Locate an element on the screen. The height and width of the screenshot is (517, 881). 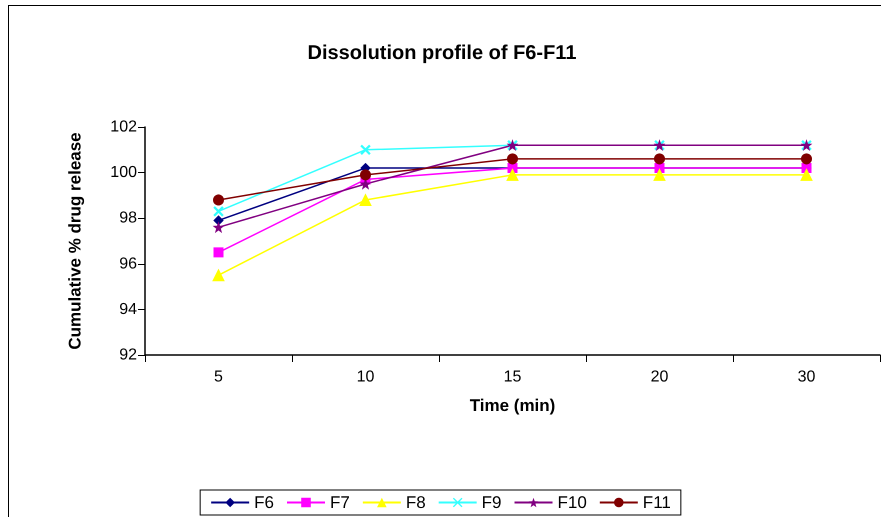
legend-label: F7 is located at coordinates (340, 502).